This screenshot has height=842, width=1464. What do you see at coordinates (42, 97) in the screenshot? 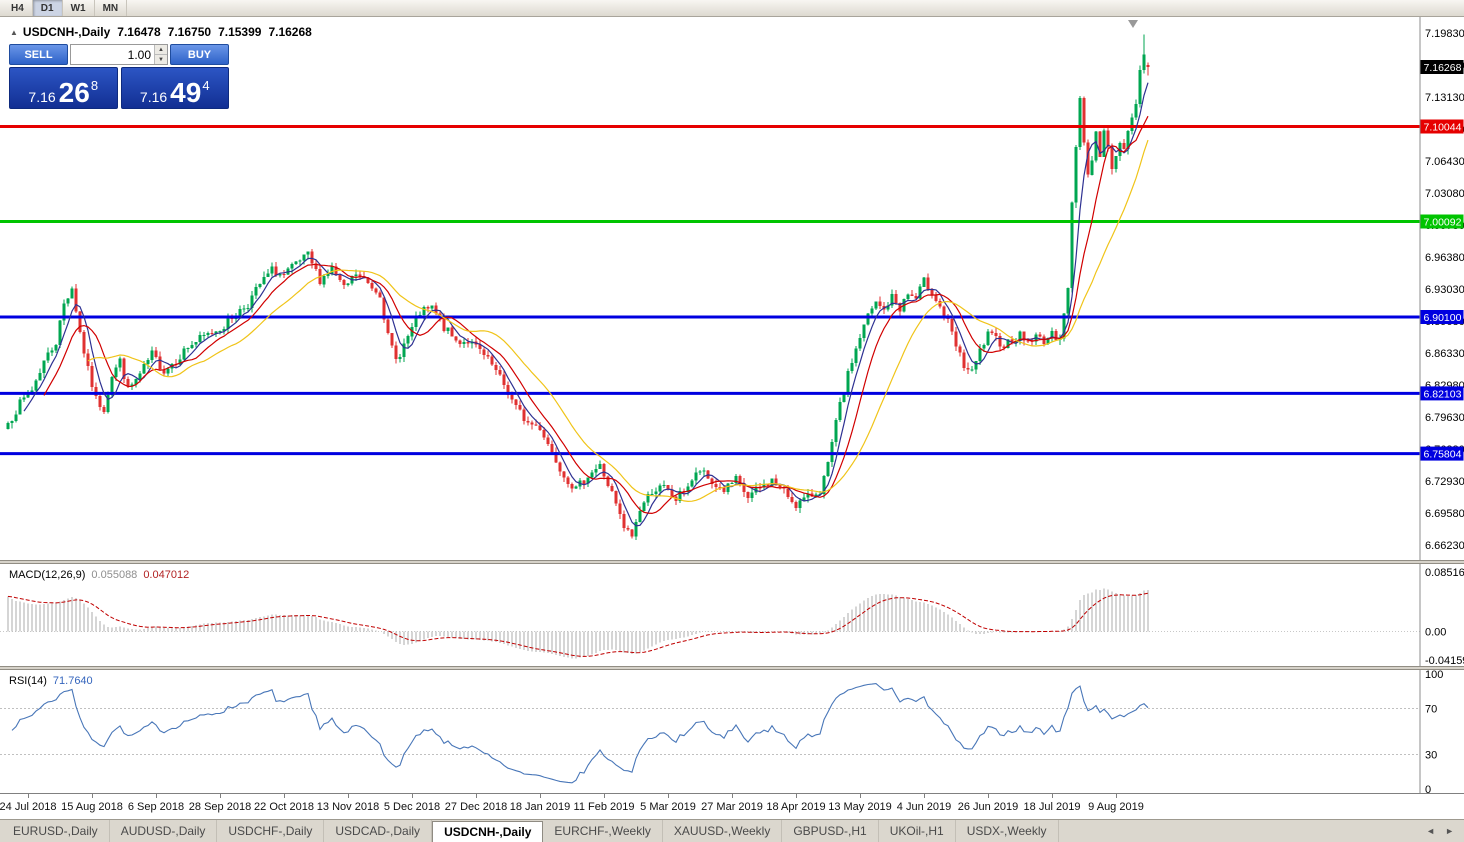
I see `sell-price-base: 7.16` at bounding box center [42, 97].